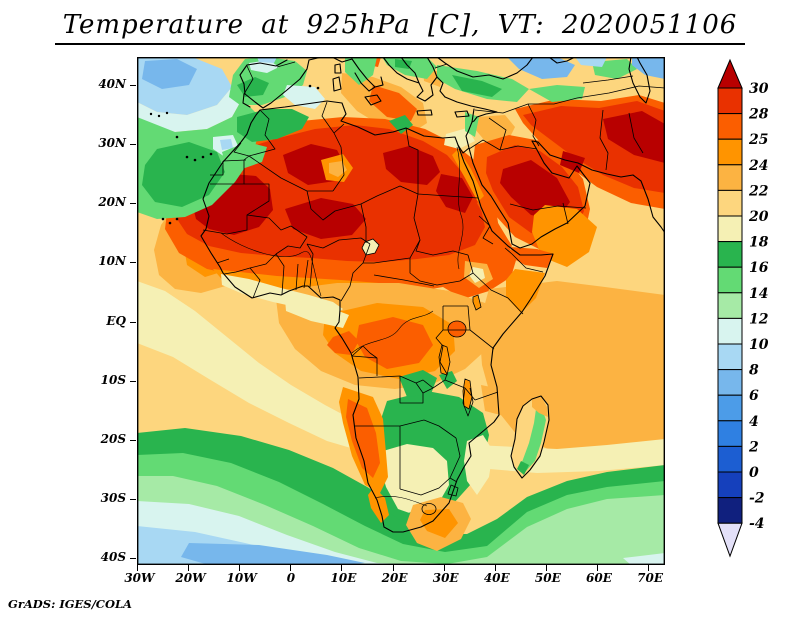 Image resolution: width=800 pixels, height=618 pixels. I want to click on colorbar-label: 30, so click(759, 89).